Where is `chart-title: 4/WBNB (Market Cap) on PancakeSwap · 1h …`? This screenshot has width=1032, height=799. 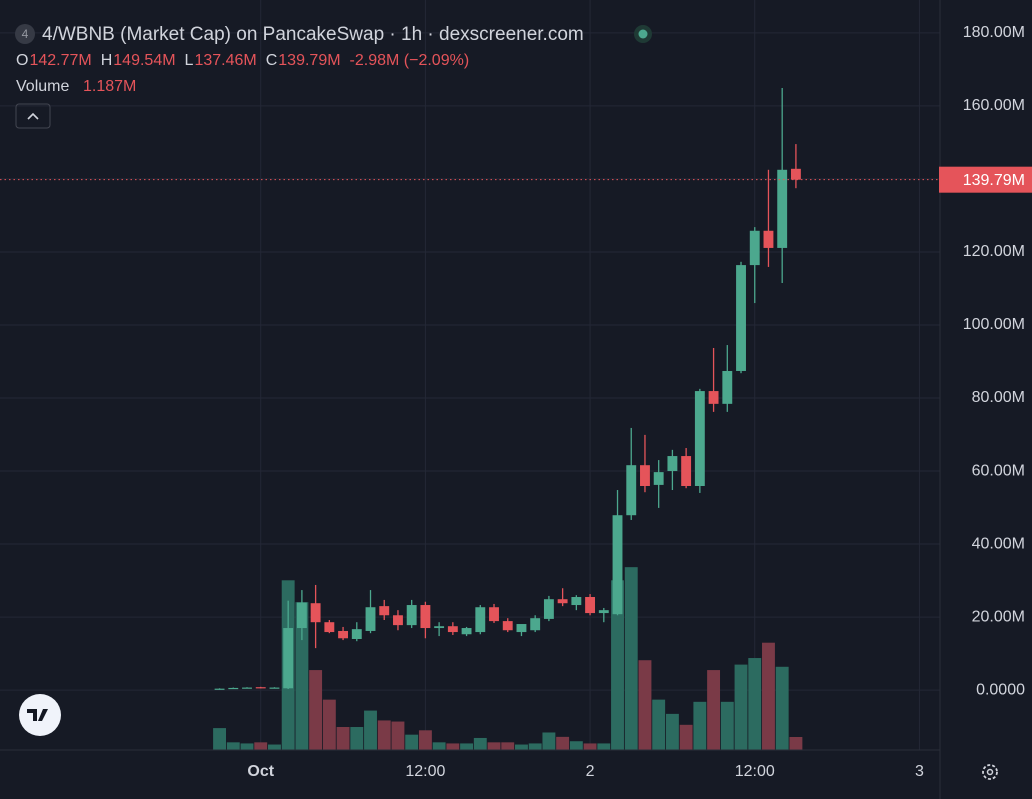
chart-title: 4/WBNB (Market Cap) on PancakeSwap · 1h … is located at coordinates (313, 34).